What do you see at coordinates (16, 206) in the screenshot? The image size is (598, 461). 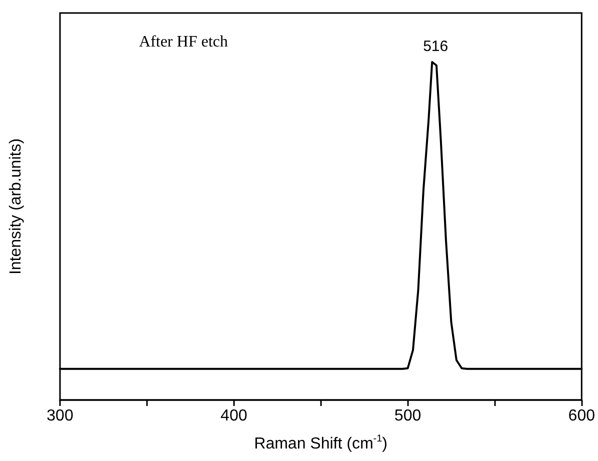 I see `y-axis-title: Intensity (arb.units)` at bounding box center [16, 206].